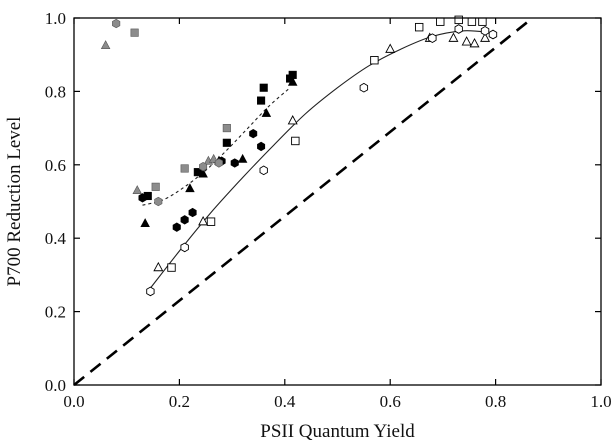 The image size is (616, 445). What do you see at coordinates (55, 91) in the screenshot?
I see `y-tick-label: 0.8` at bounding box center [55, 91].